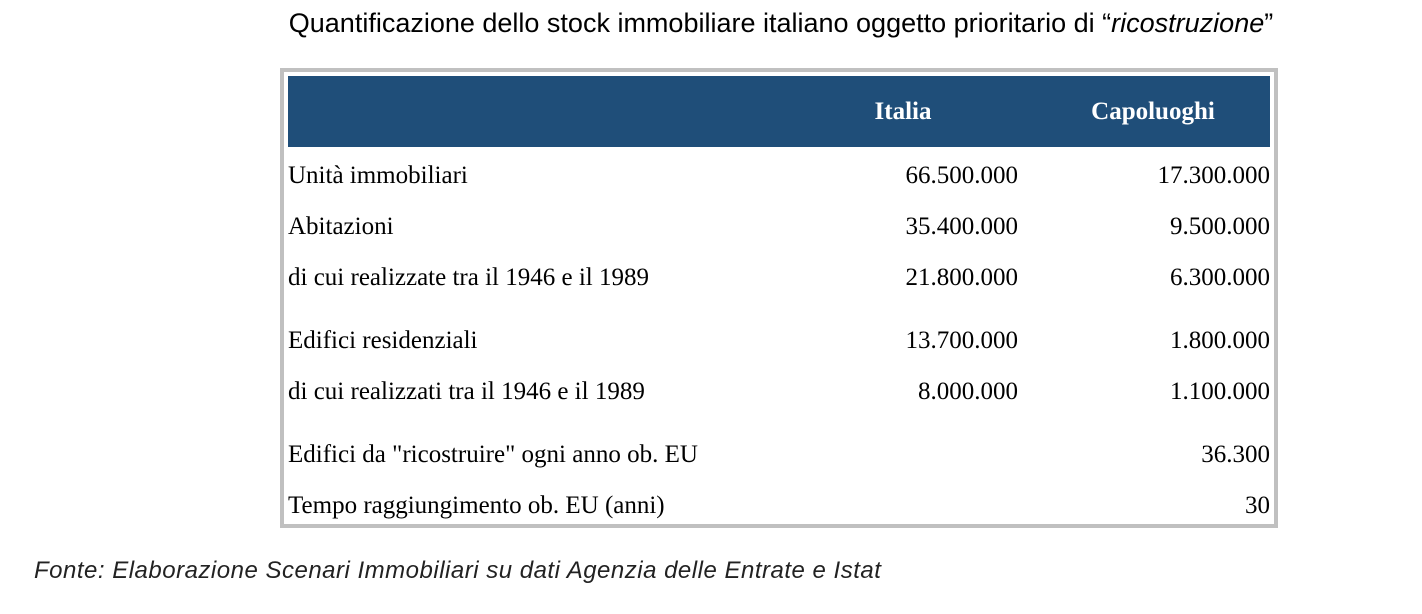  What do you see at coordinates (476, 505) in the screenshot?
I see `row-label: Tempo raggiungimento ob. EU (anni)` at bounding box center [476, 505].